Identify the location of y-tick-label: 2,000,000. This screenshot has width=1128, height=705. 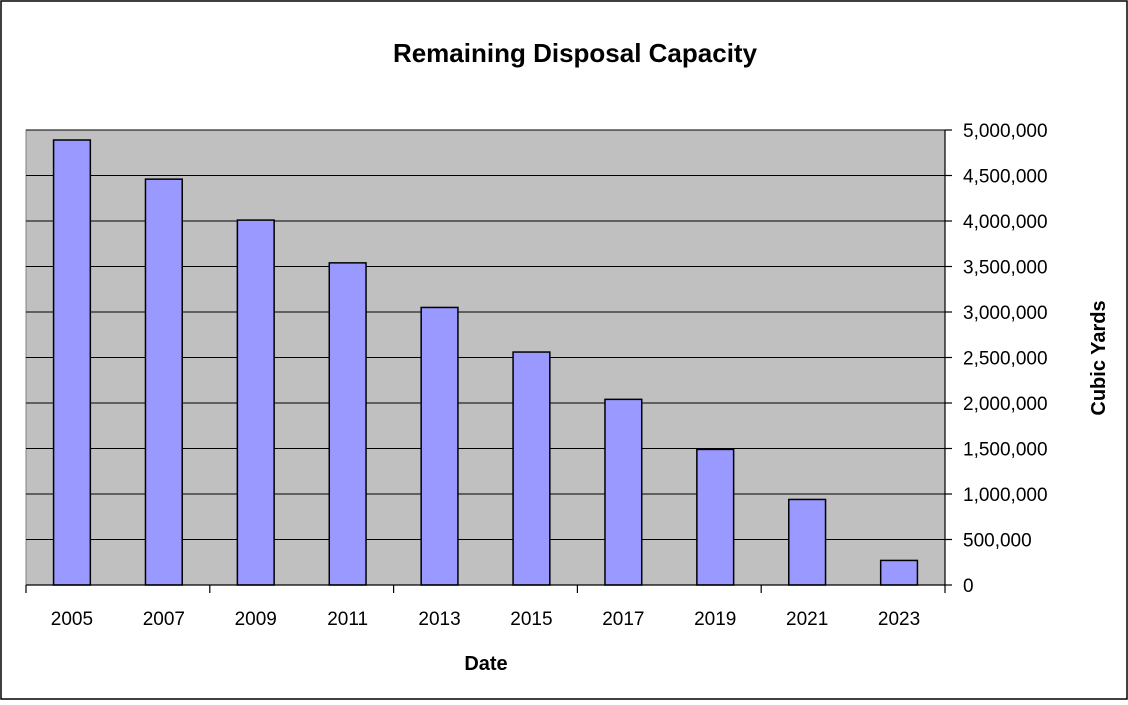
(1005, 404).